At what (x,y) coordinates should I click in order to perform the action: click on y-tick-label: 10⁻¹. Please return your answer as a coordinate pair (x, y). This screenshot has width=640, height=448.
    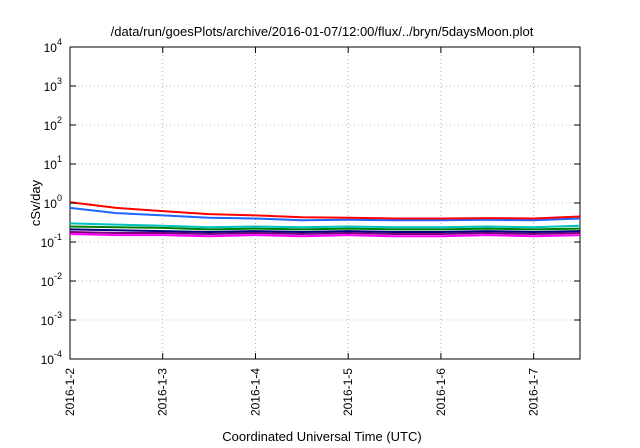
    Looking at the image, I should click on (51, 241).